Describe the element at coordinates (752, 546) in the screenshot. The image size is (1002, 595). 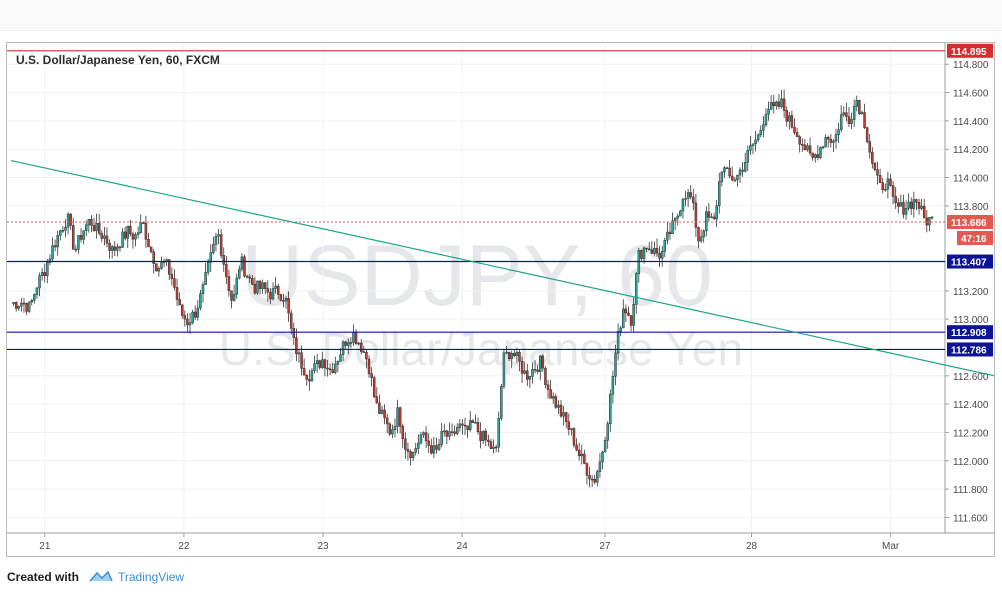
I see `x-tick-label: 28` at that location.